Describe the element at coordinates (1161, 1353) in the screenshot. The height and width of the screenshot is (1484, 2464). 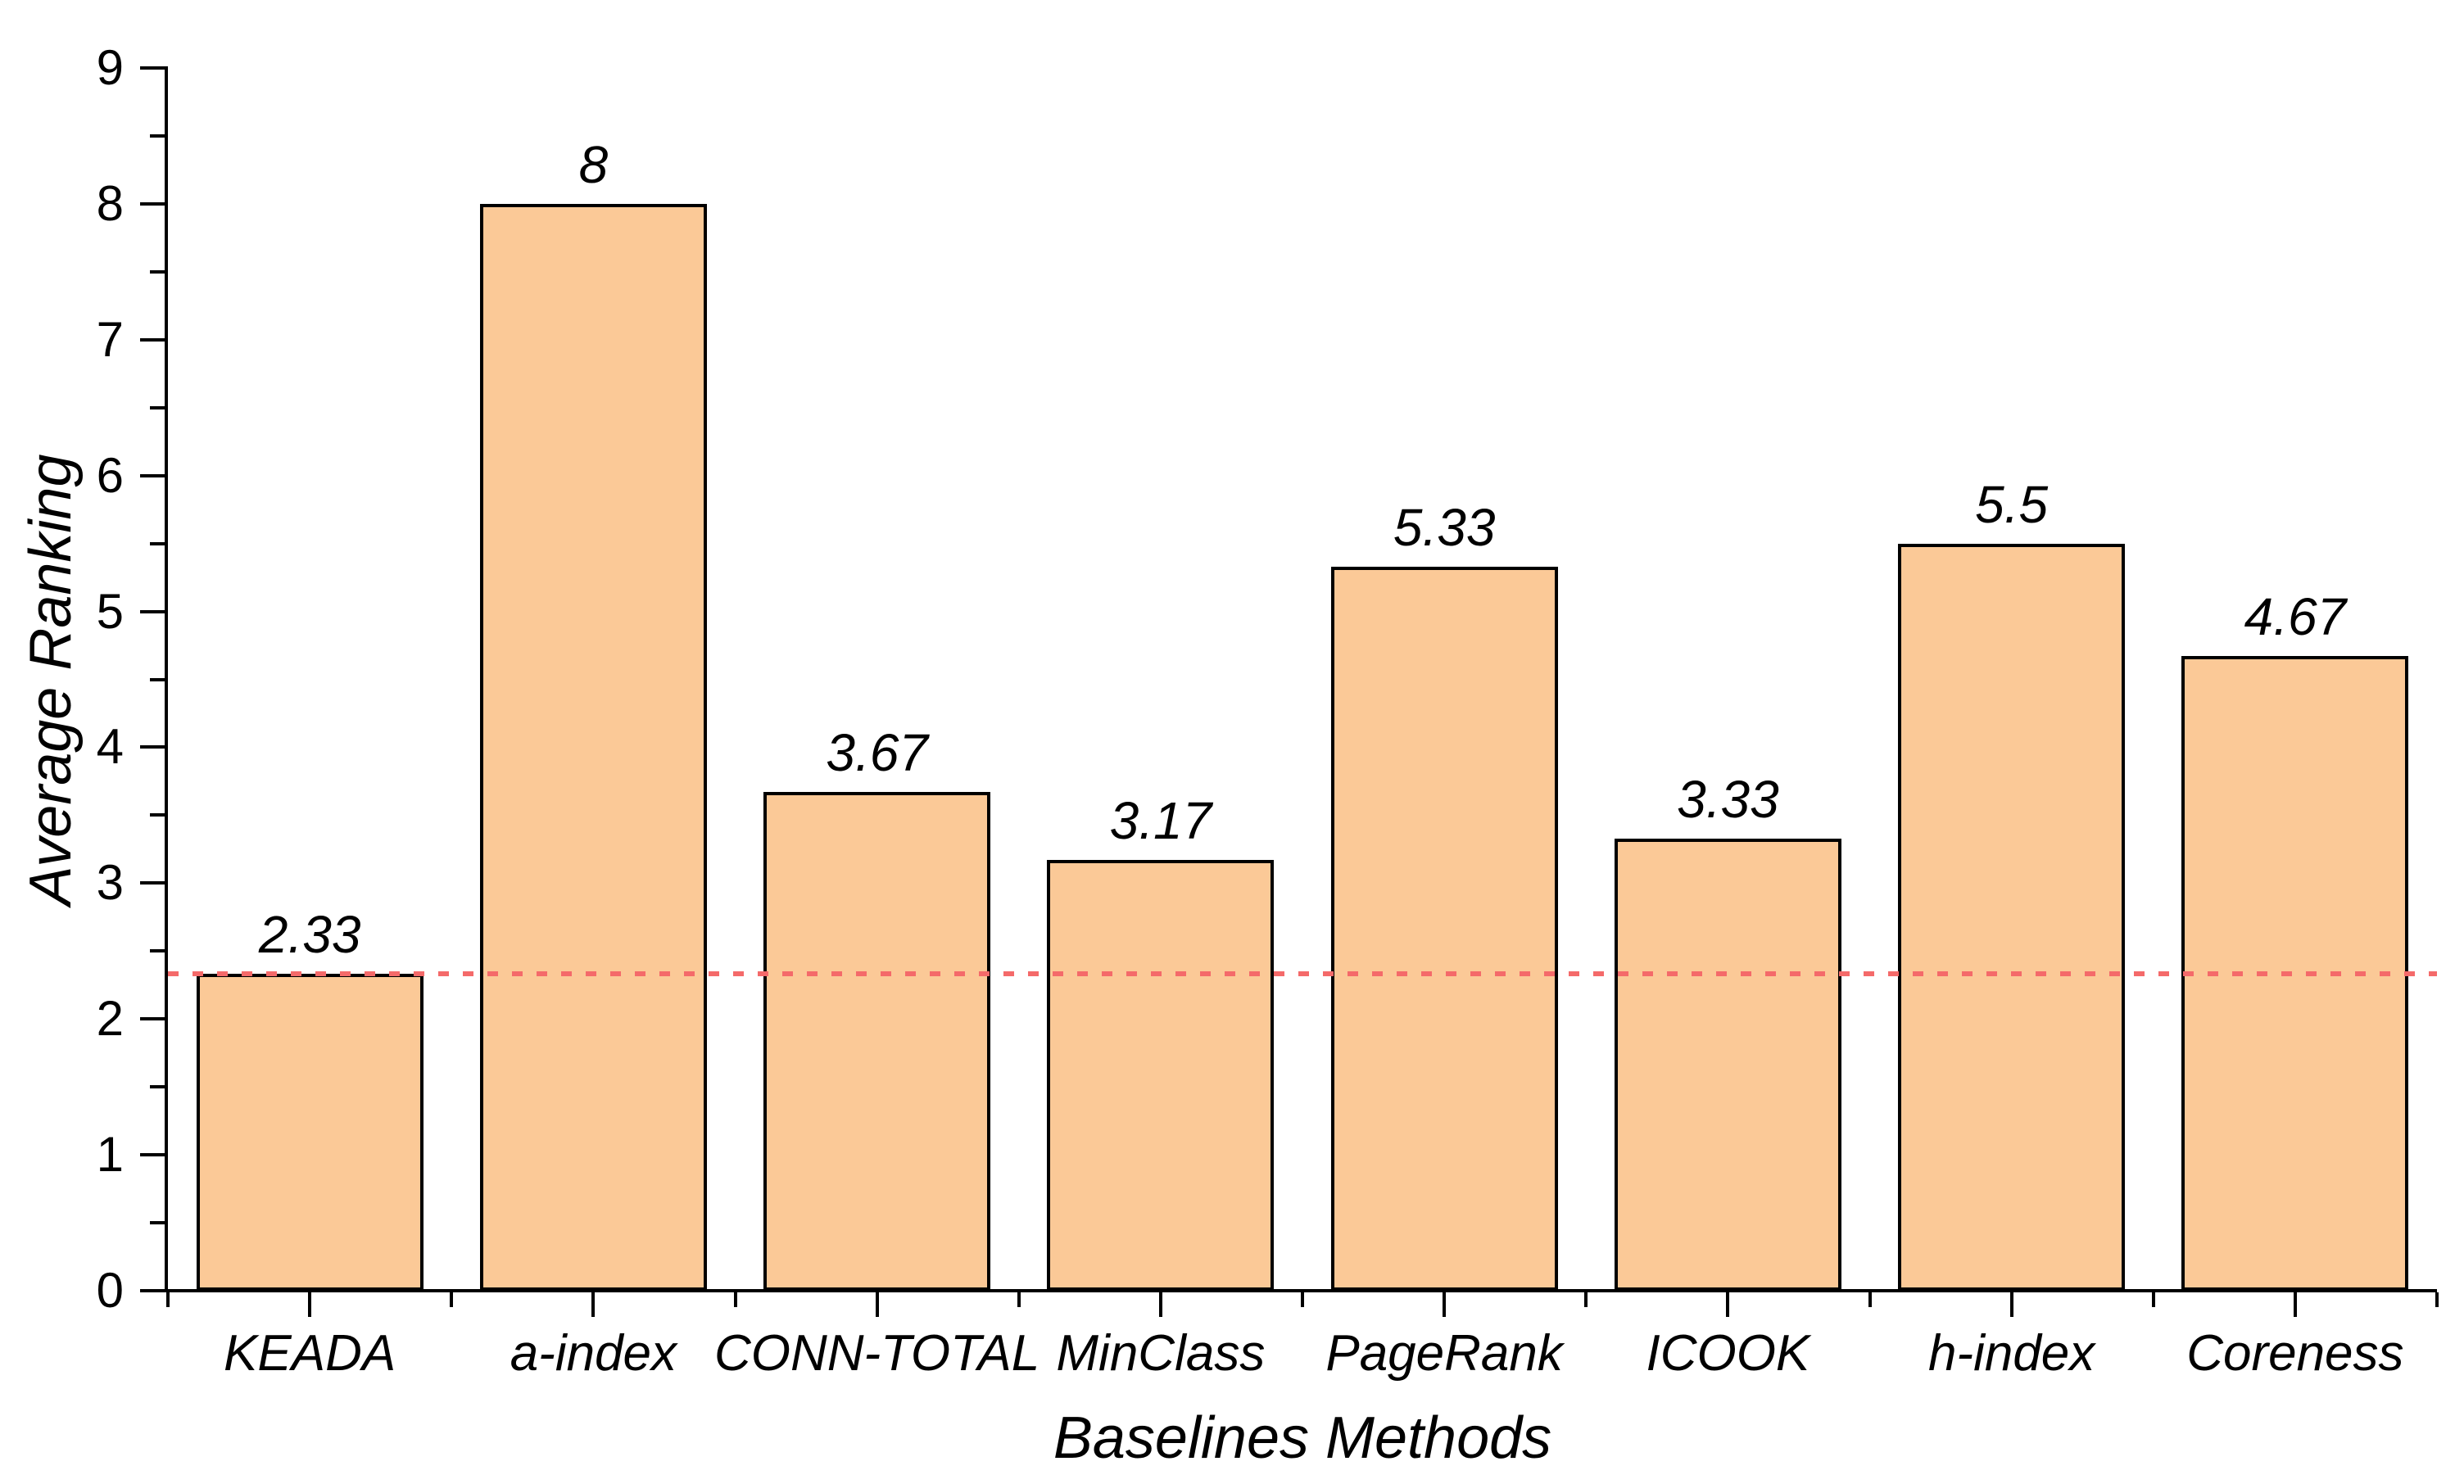
I see `x-tick-label: MinClass` at that location.